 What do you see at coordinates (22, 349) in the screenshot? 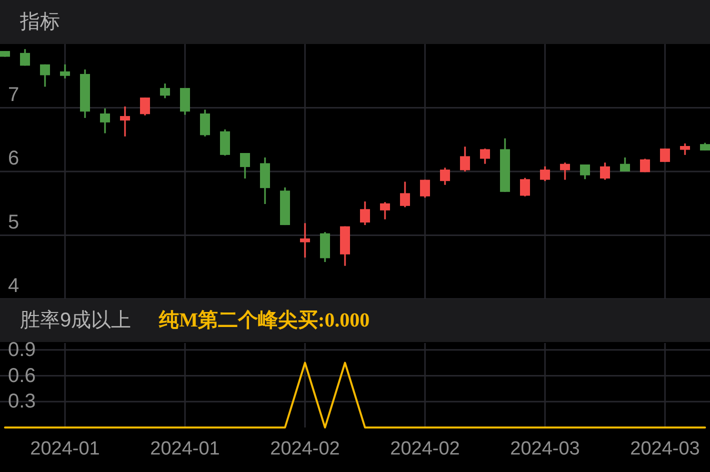
I see `y-tick-label: 0.9` at bounding box center [22, 349].